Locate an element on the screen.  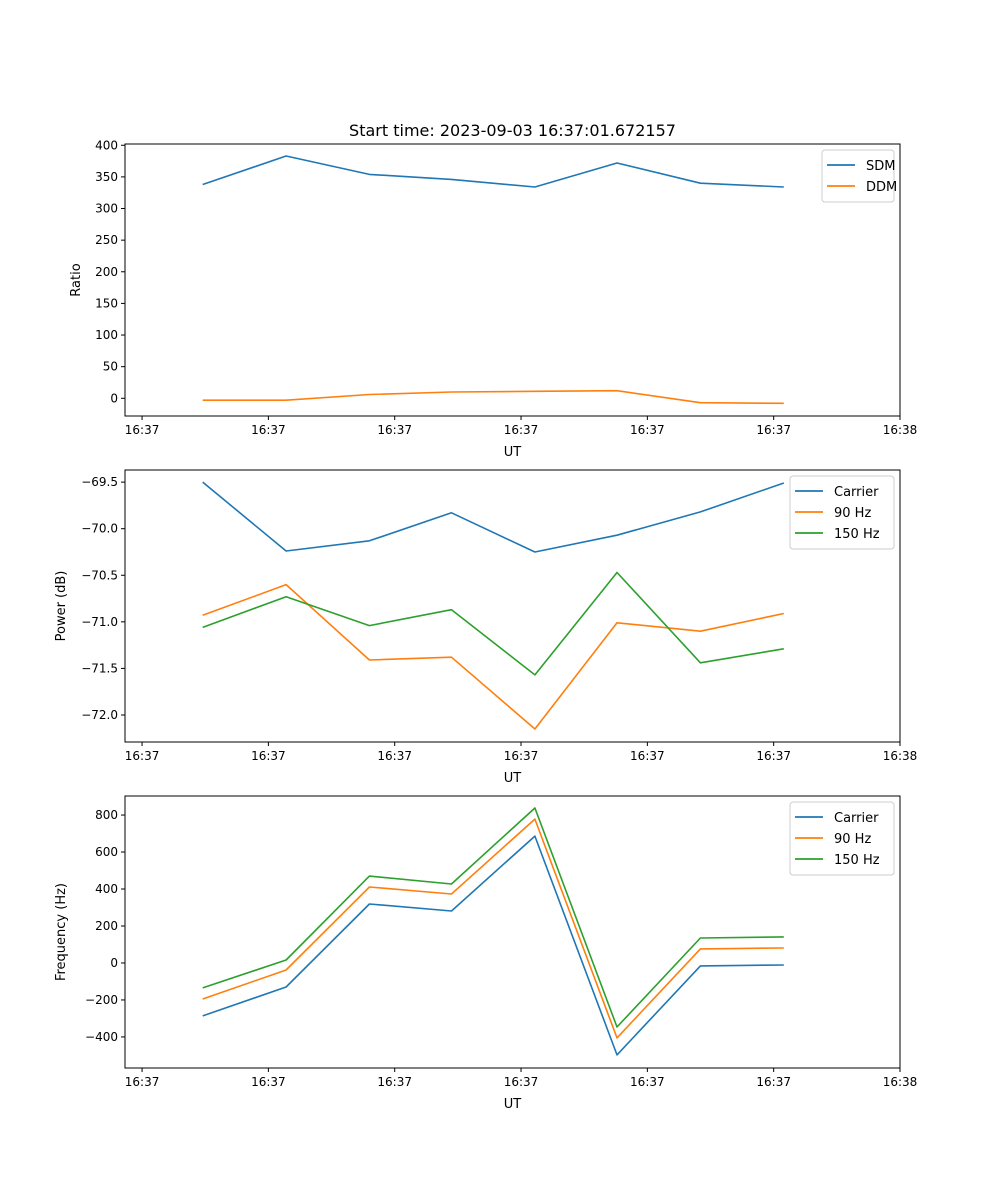
legend: SDM DDM is located at coordinates (859, 176).